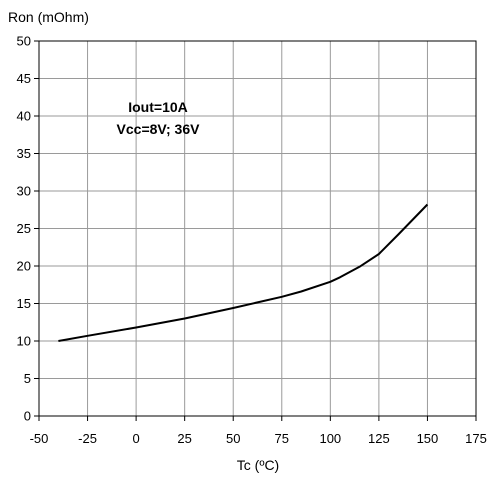  I want to click on y-tick-label: 30, so click(24, 191).